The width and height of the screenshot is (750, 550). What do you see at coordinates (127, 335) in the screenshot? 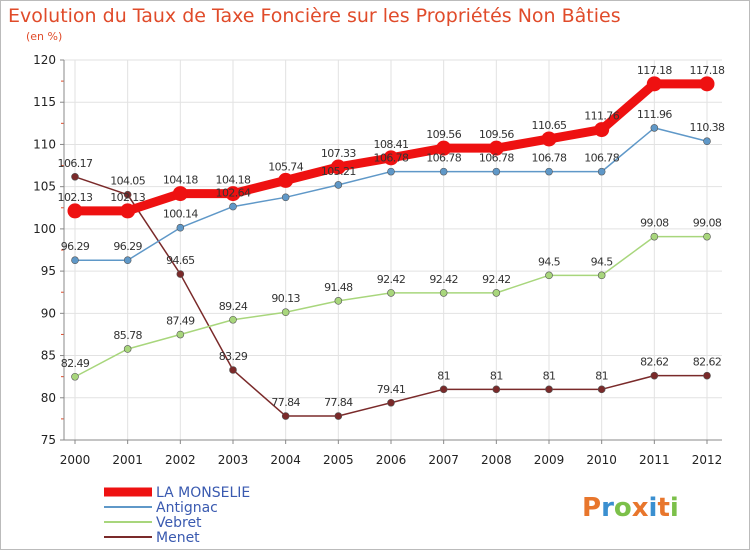
I see `data-label: 85.78` at bounding box center [127, 335].